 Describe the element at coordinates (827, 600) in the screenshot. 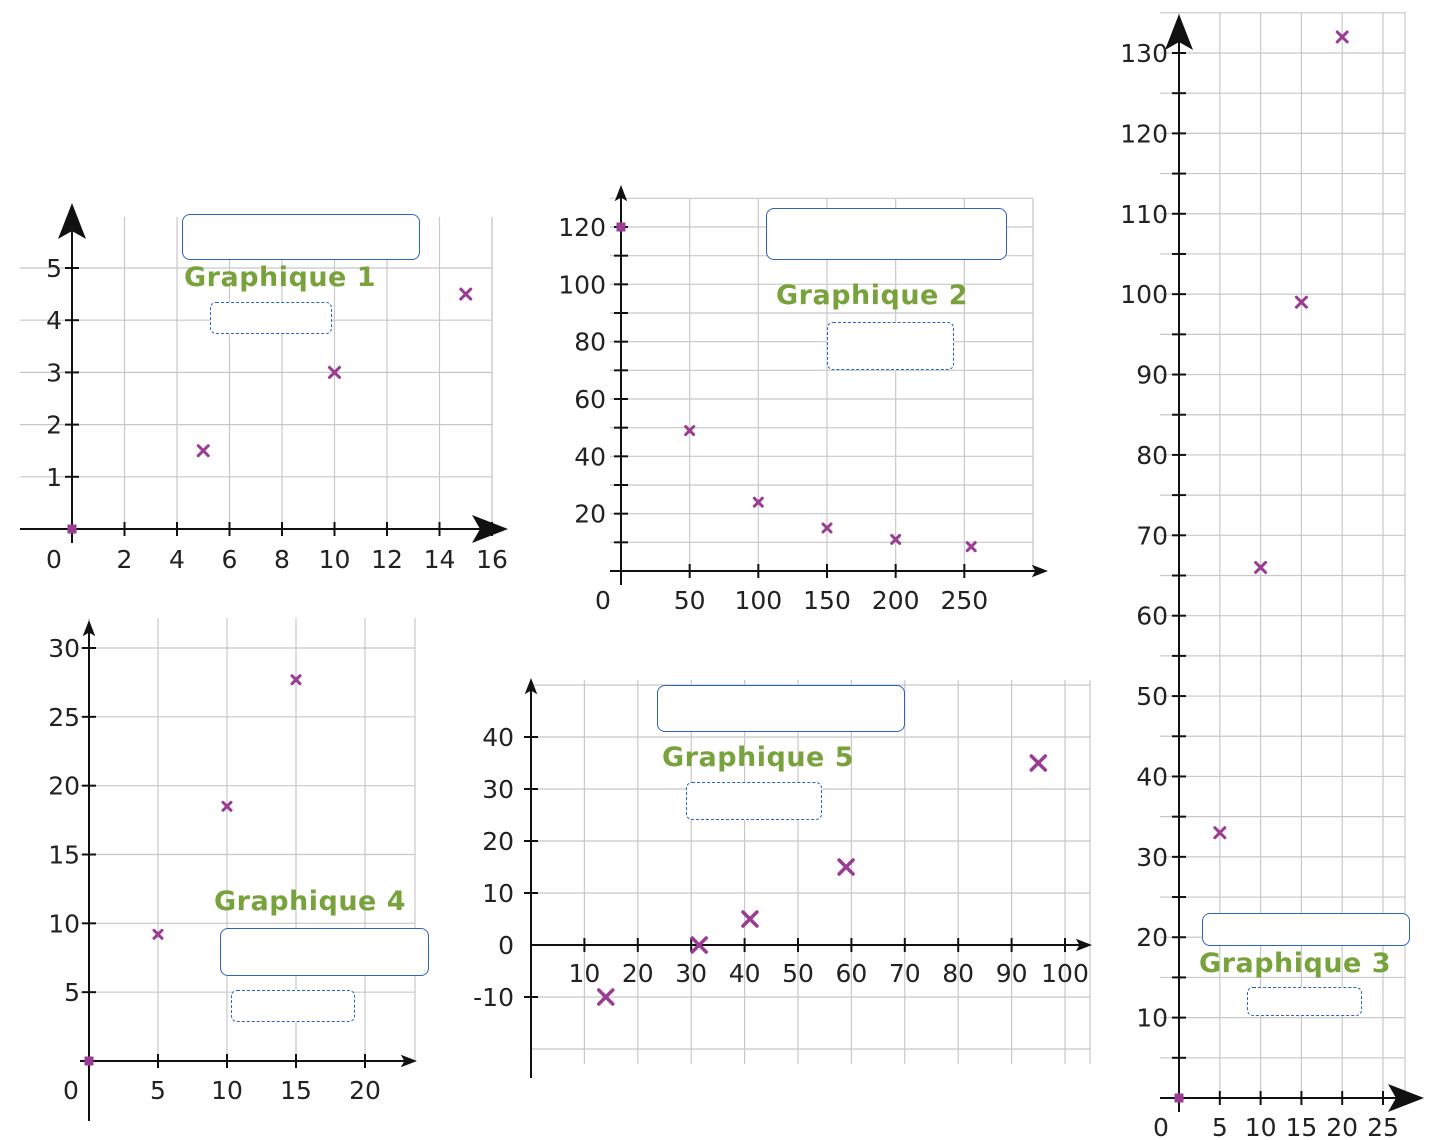

I see `x-tick-label: 150` at that location.